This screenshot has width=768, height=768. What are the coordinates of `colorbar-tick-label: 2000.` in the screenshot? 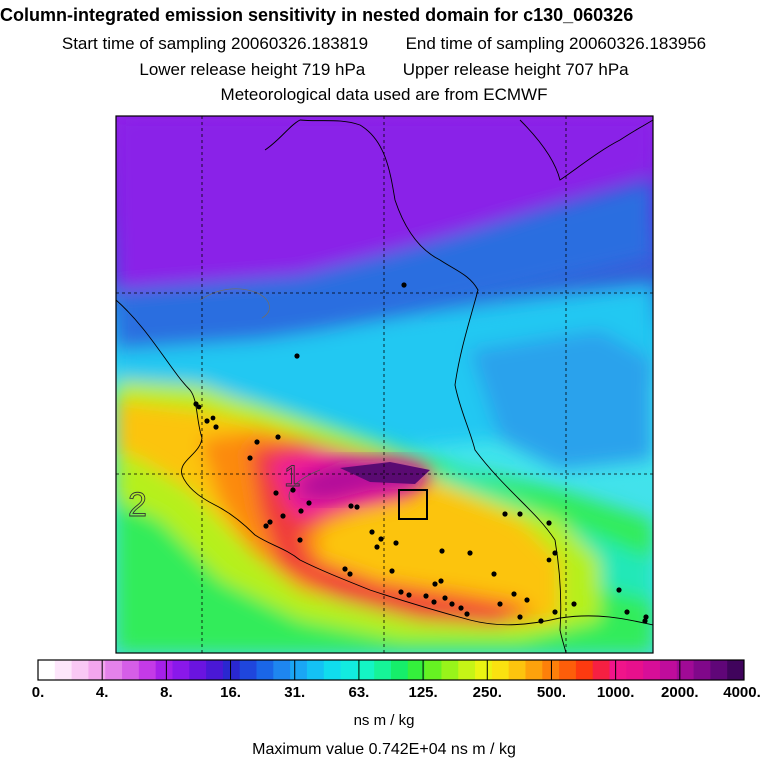 It's located at (680, 692).